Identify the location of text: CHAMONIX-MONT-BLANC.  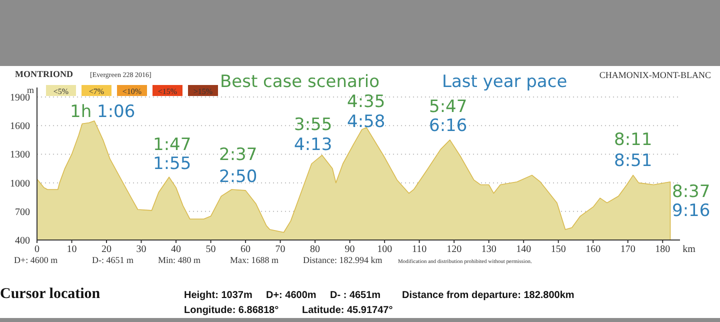
(655, 75).